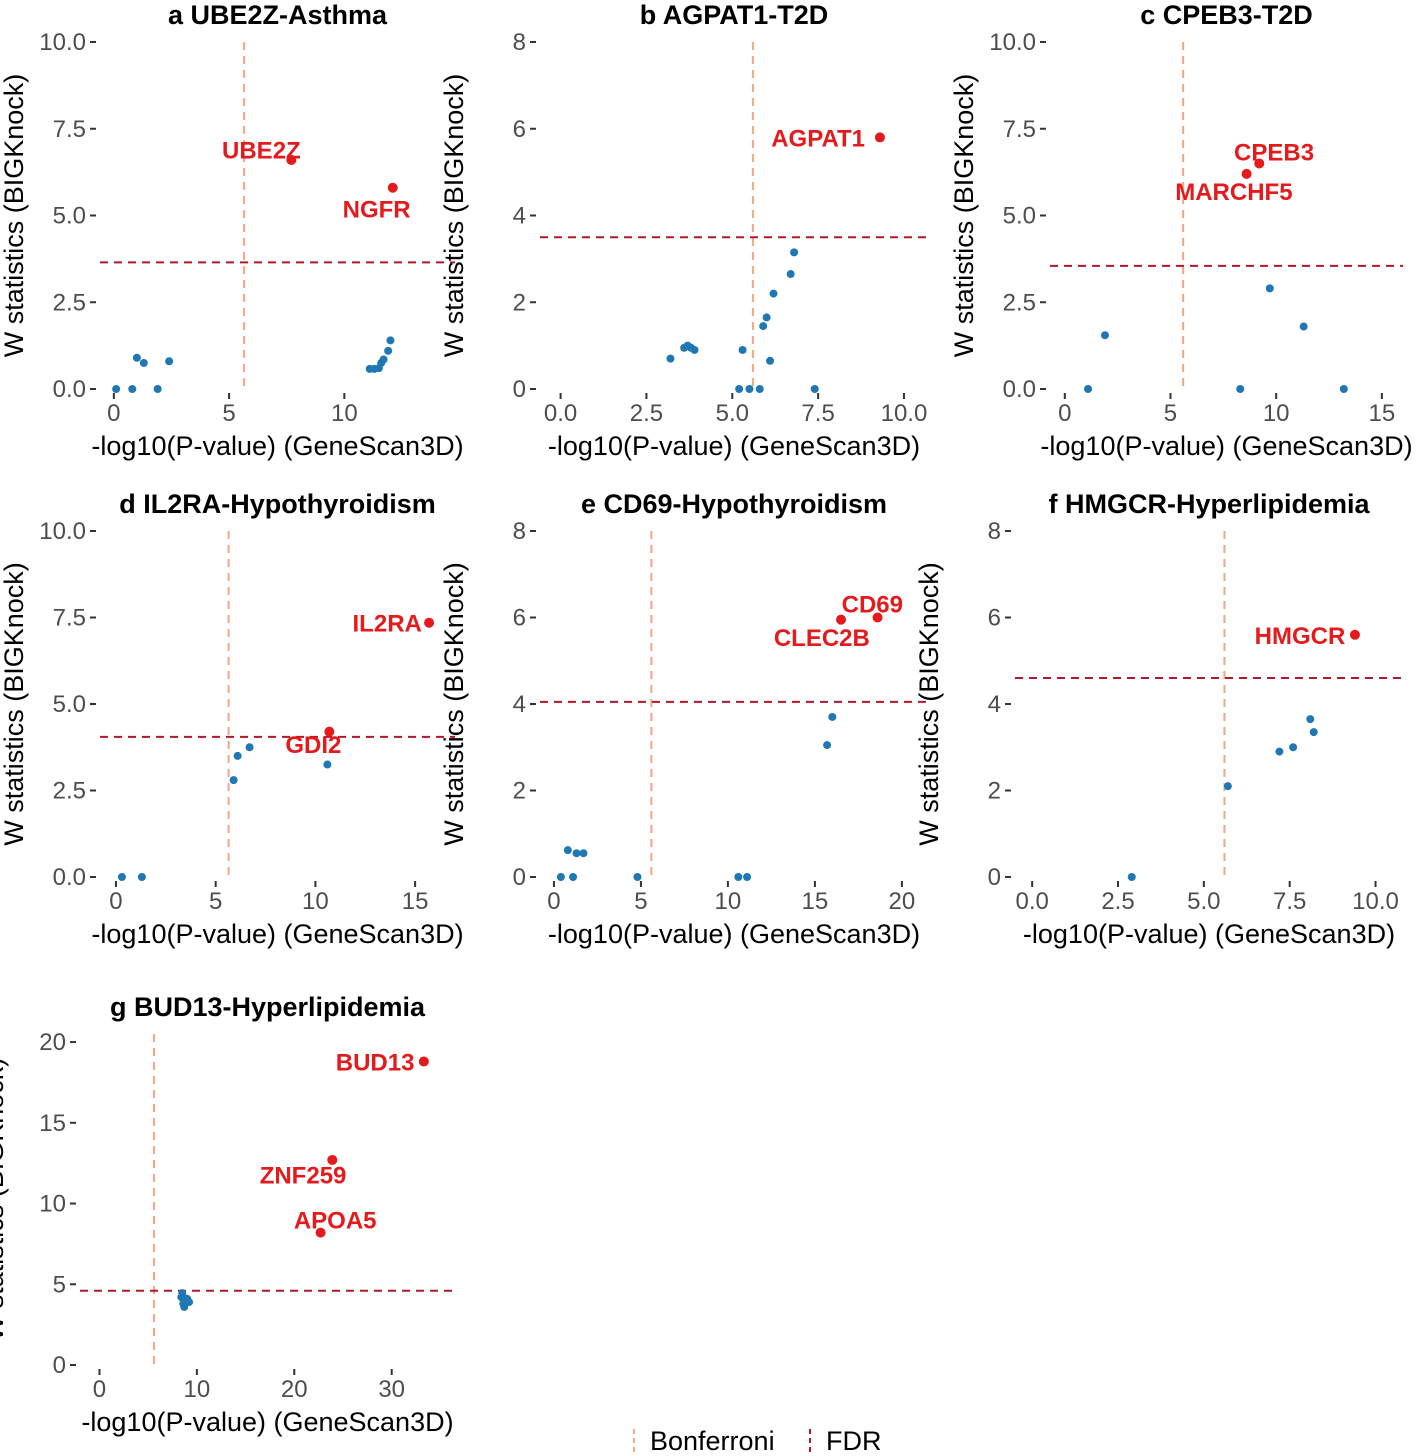 The image size is (1416, 1456). I want to click on x-tick-label: 0.0, so click(560, 413).